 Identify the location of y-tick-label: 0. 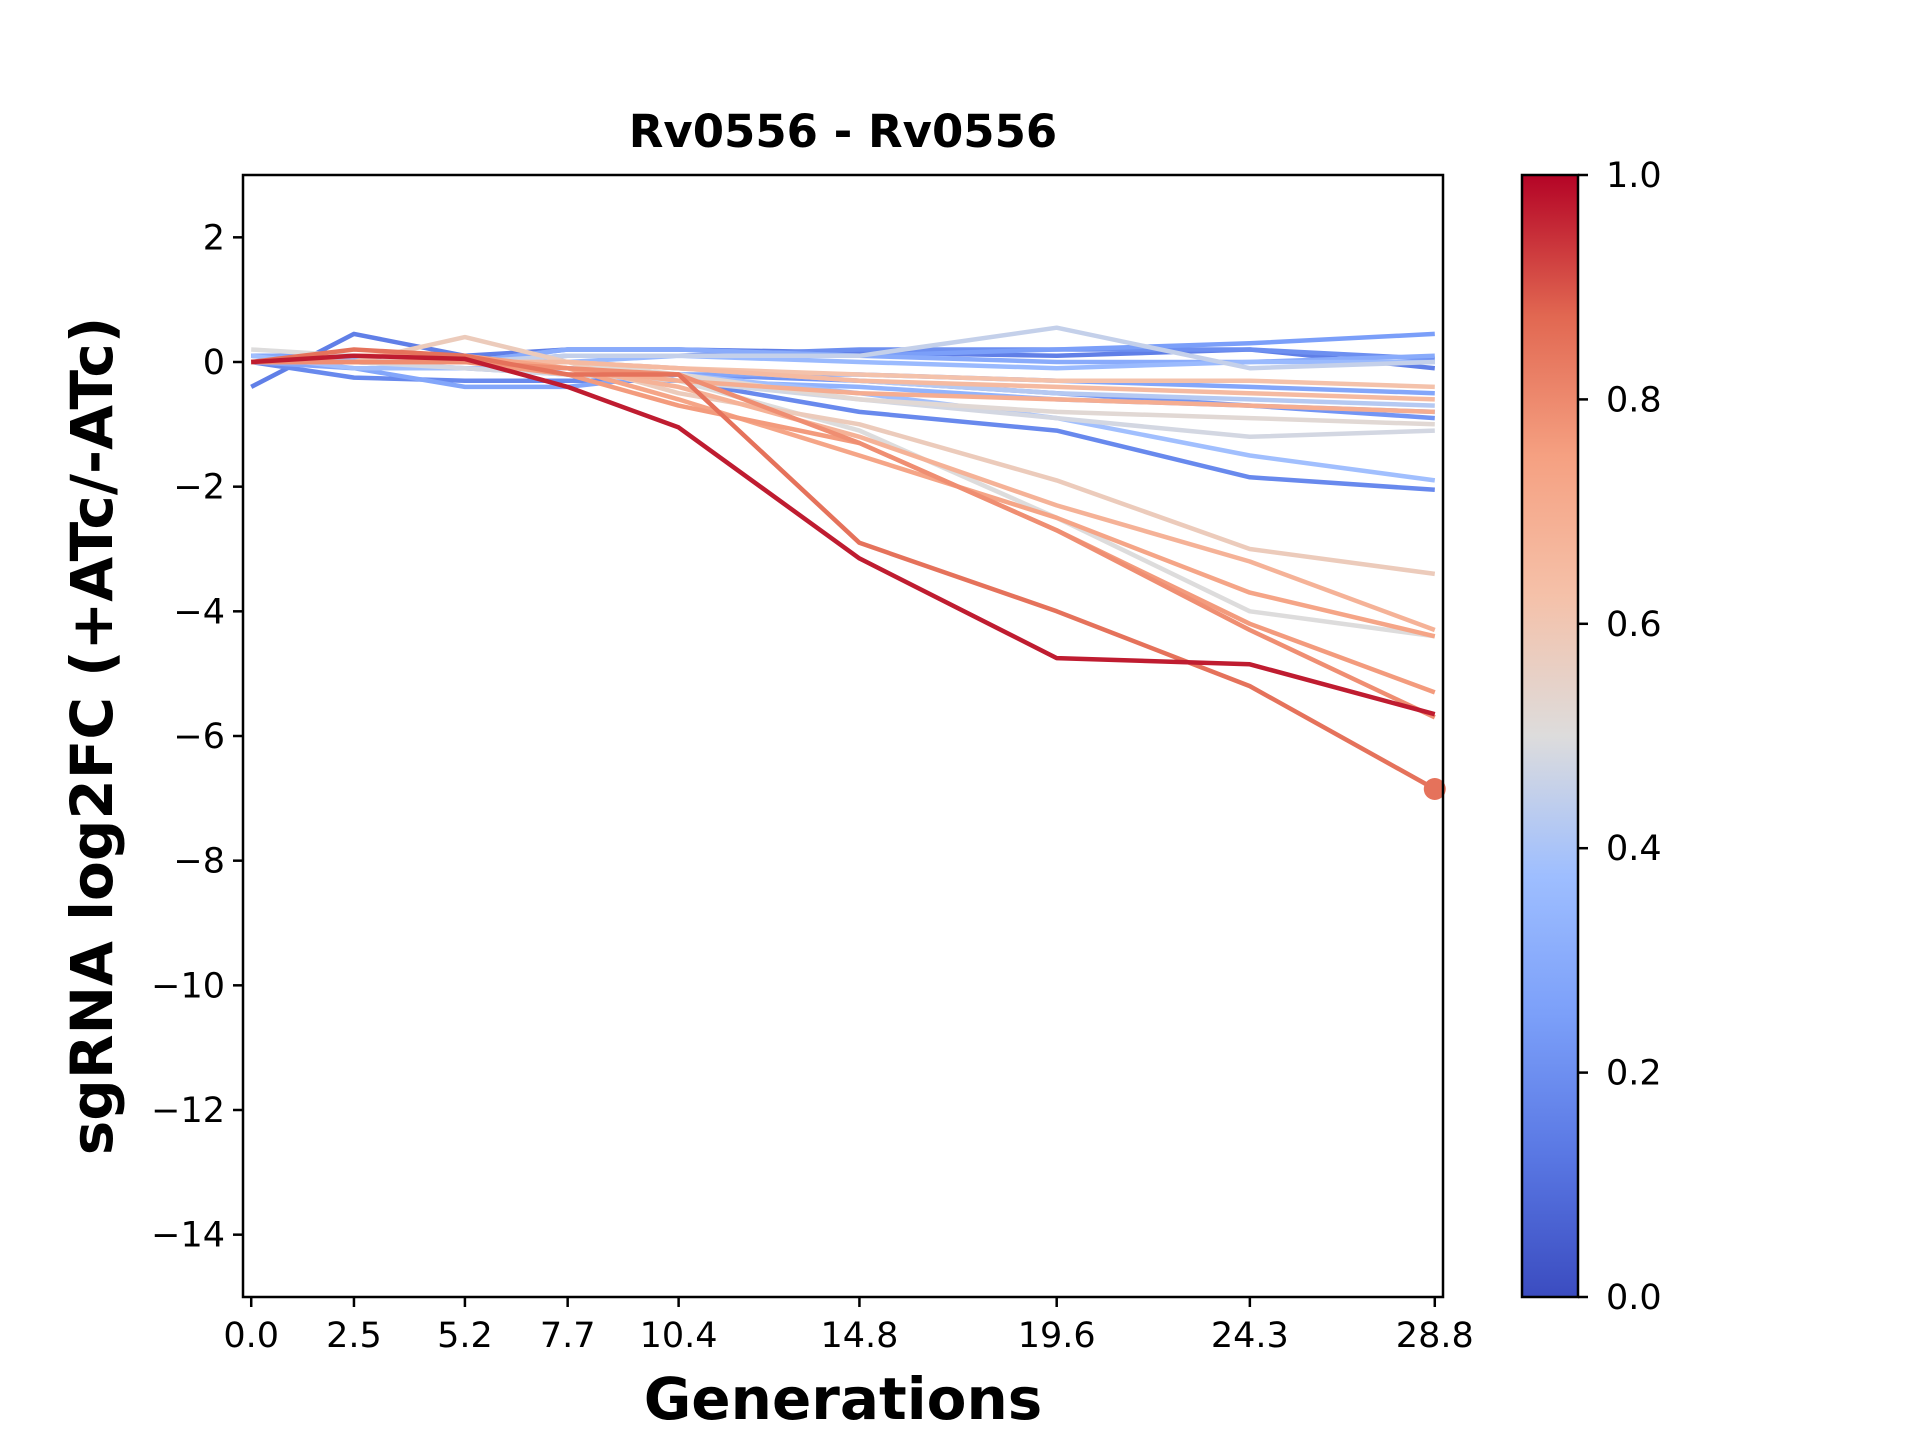
(214, 363).